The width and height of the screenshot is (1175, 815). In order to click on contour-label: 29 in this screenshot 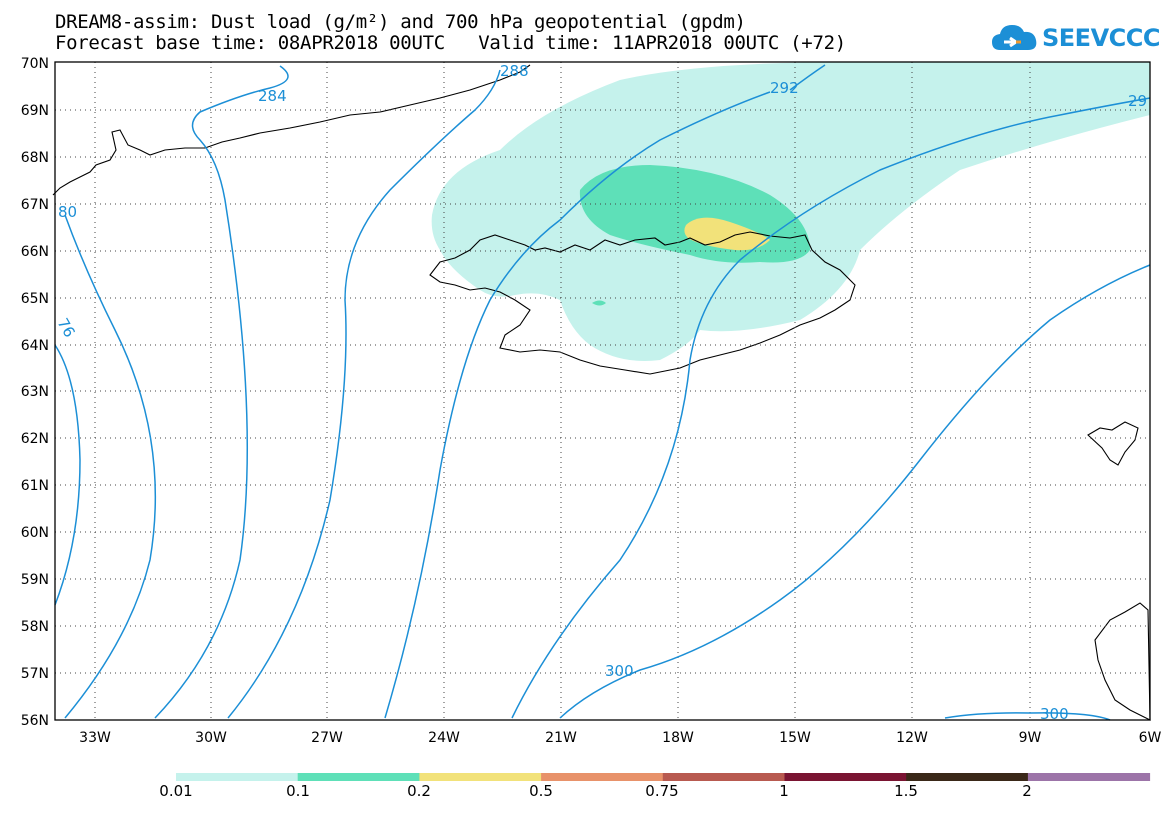, I will do `click(1137, 101)`.